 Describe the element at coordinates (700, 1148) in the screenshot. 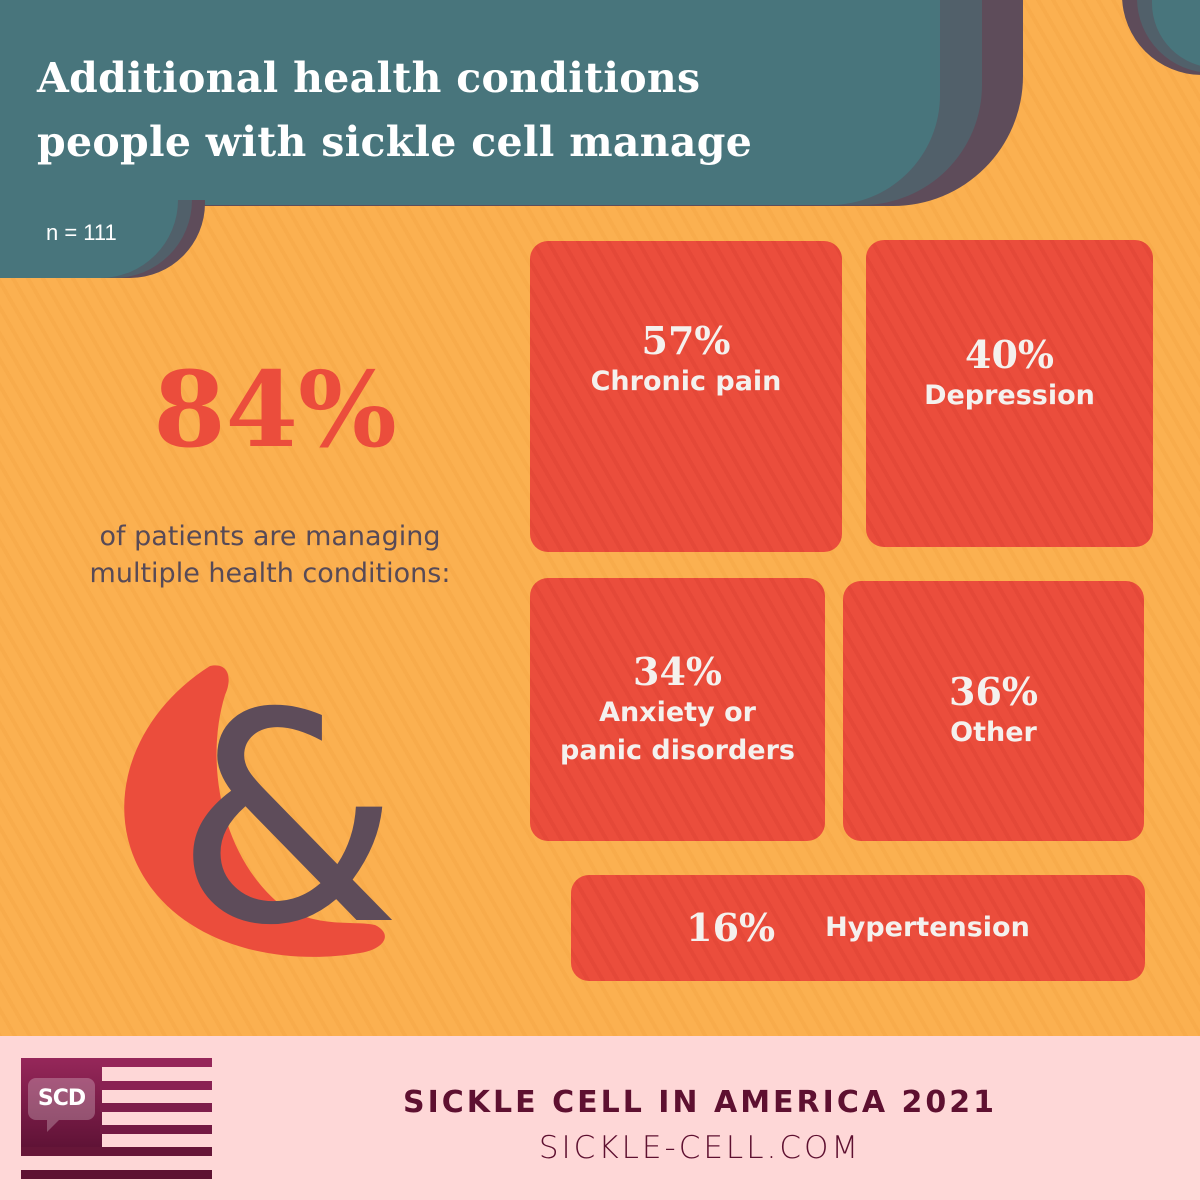

I see `footer-url-link: SICKLE-CELL.COM` at that location.